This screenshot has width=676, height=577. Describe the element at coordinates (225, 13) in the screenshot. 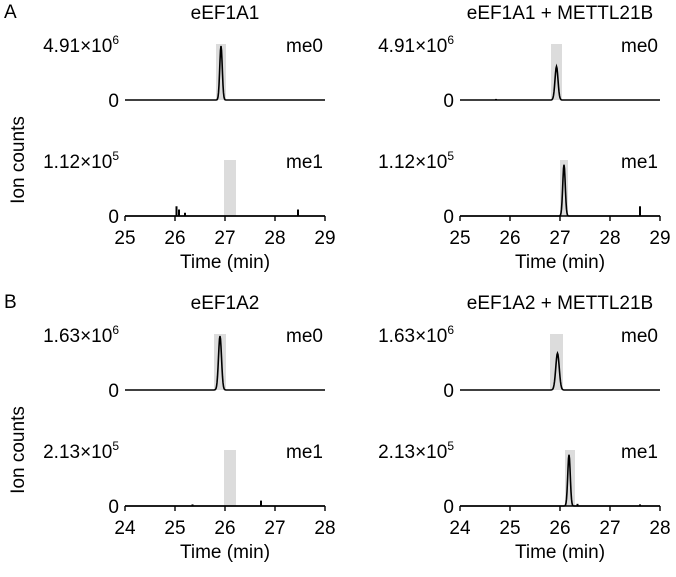

I see `column-title: eEF1A1` at that location.